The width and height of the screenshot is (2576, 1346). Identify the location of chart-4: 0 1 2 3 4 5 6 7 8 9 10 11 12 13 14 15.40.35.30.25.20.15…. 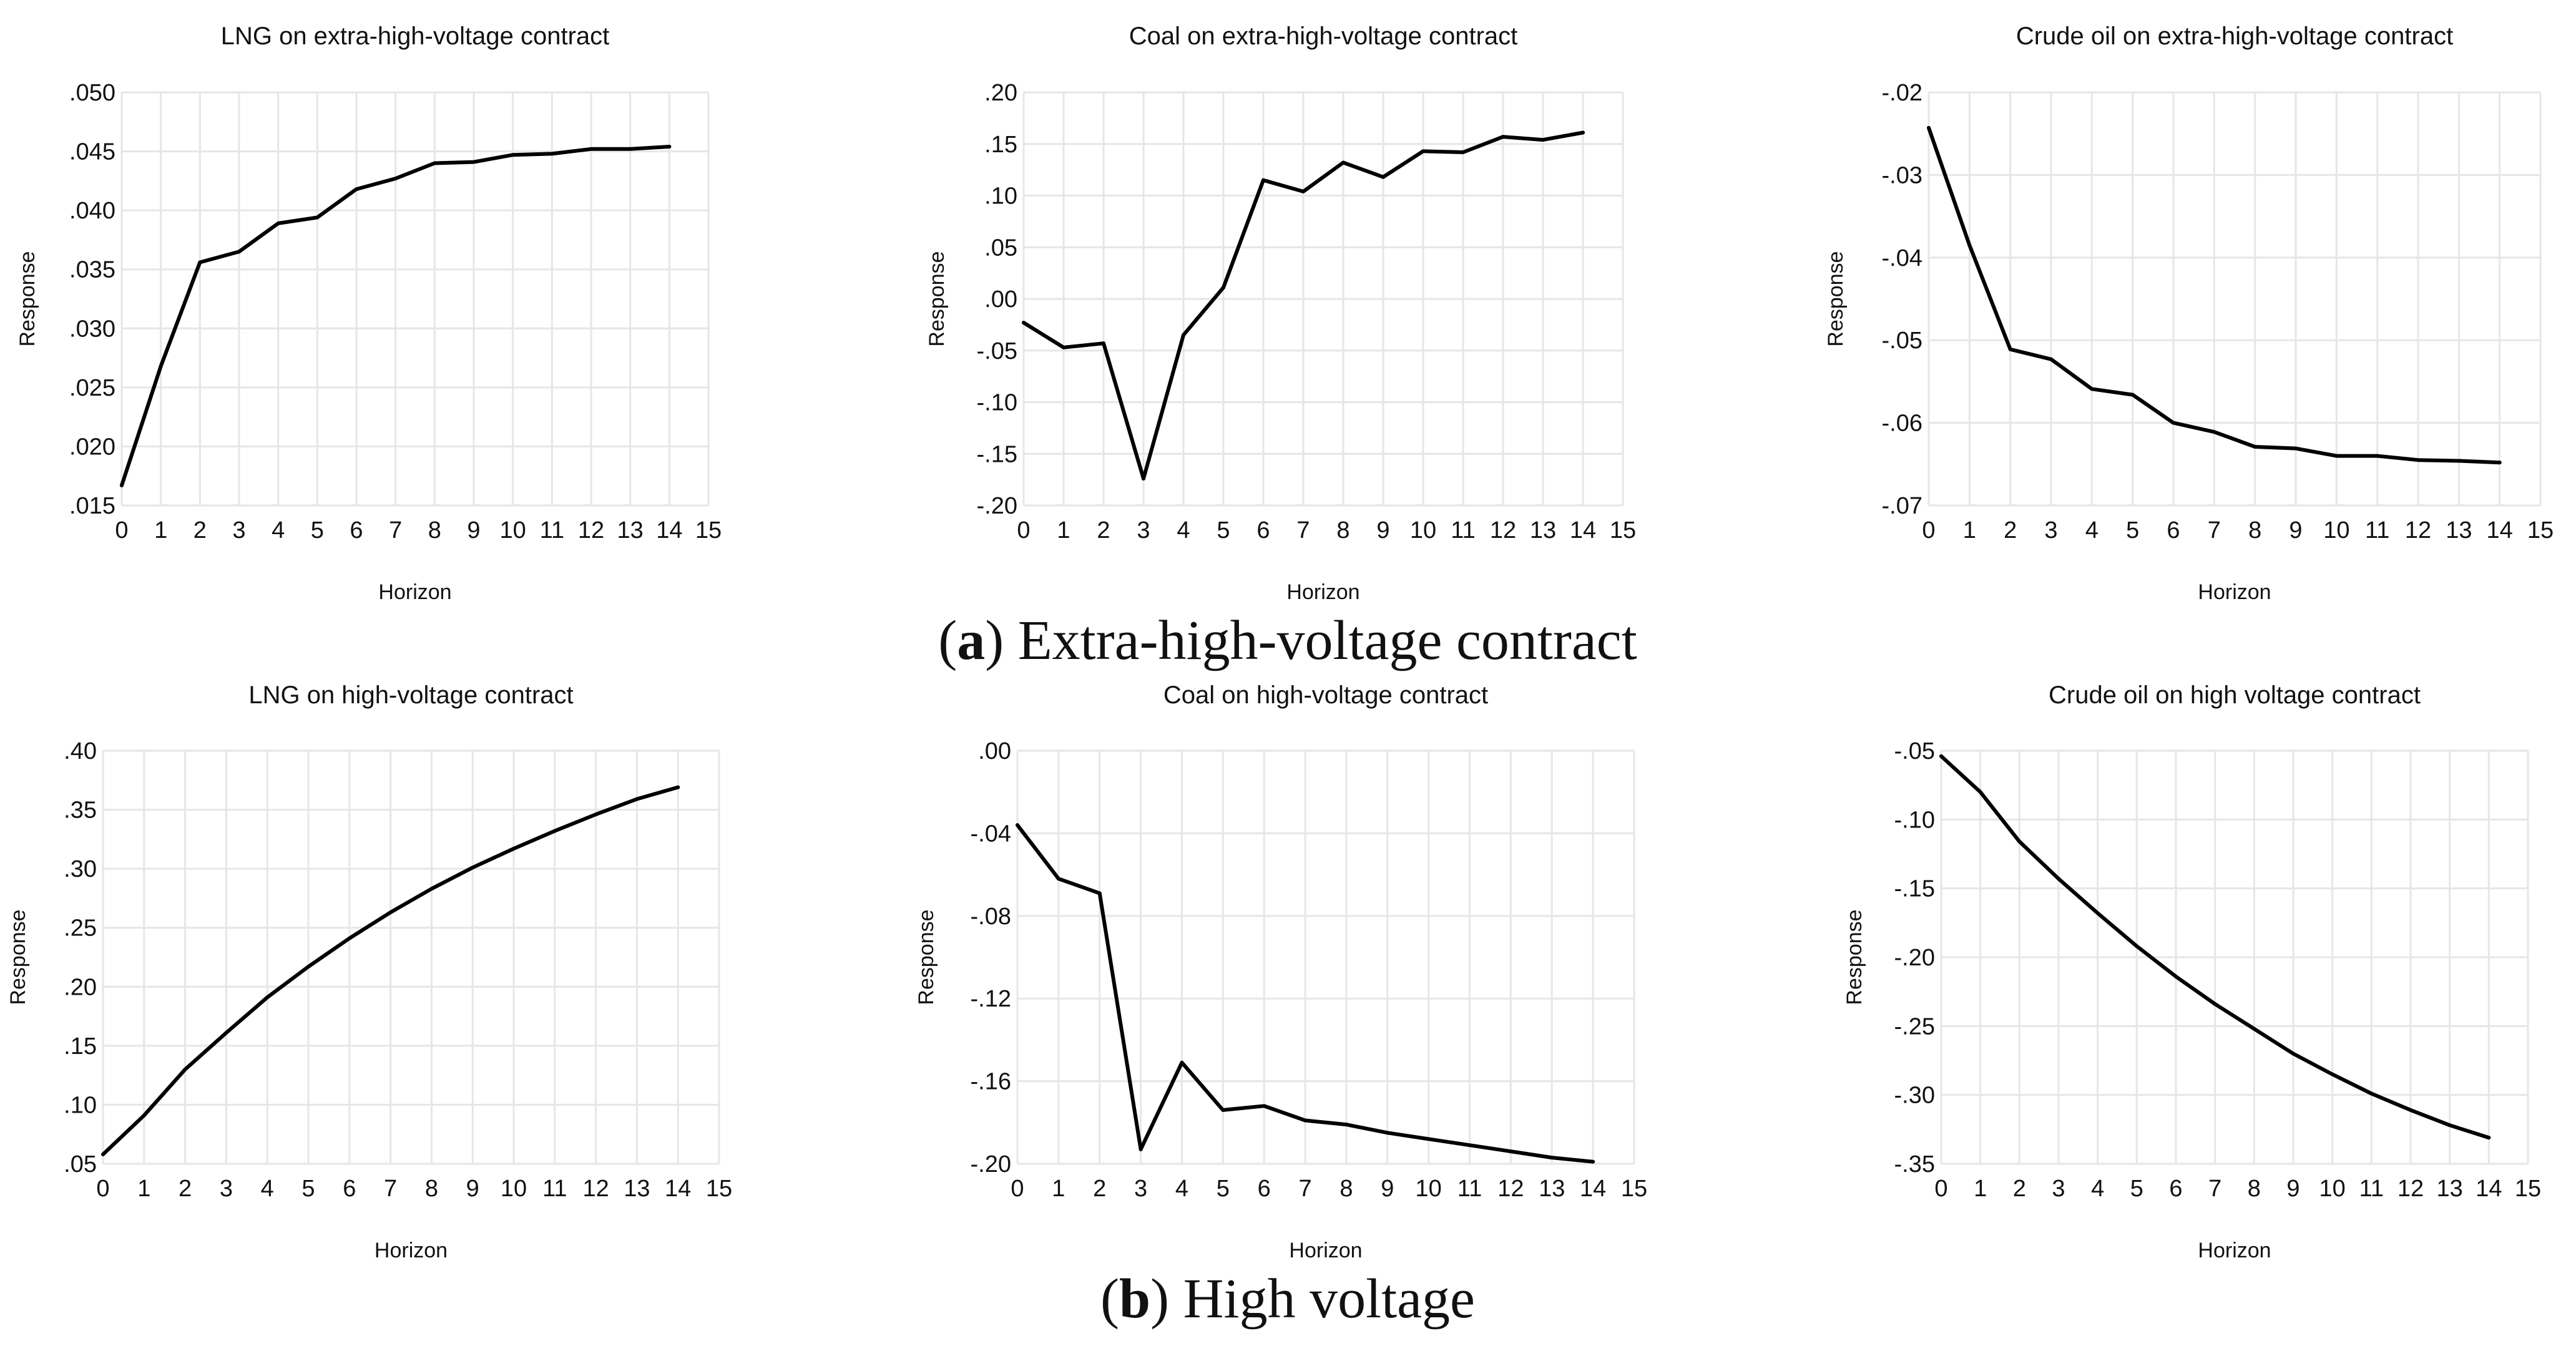
(369, 972).